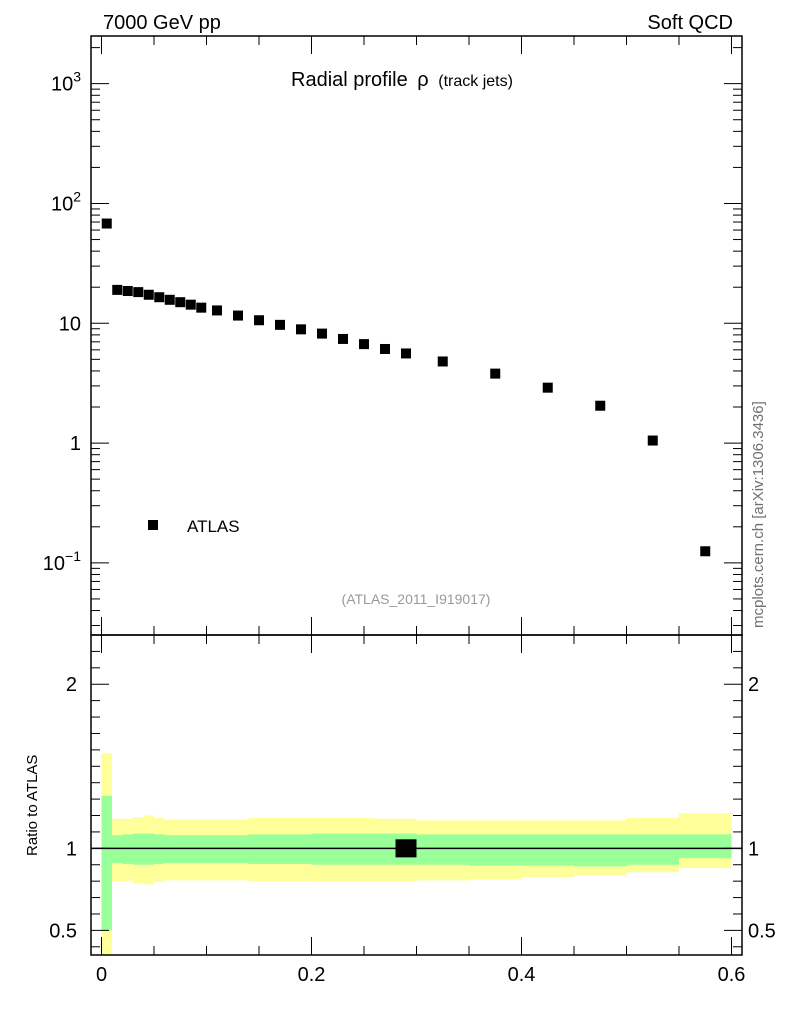  I want to click on plot-title-suffix: (track jets), so click(475, 81).